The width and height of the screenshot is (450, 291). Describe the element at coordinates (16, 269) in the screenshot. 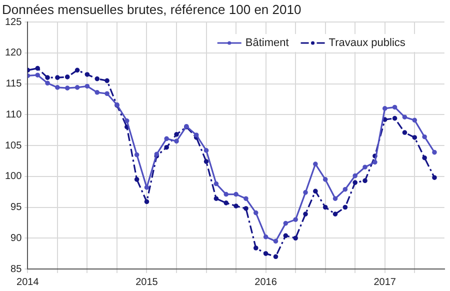

I see `y-tick-label: 85` at that location.